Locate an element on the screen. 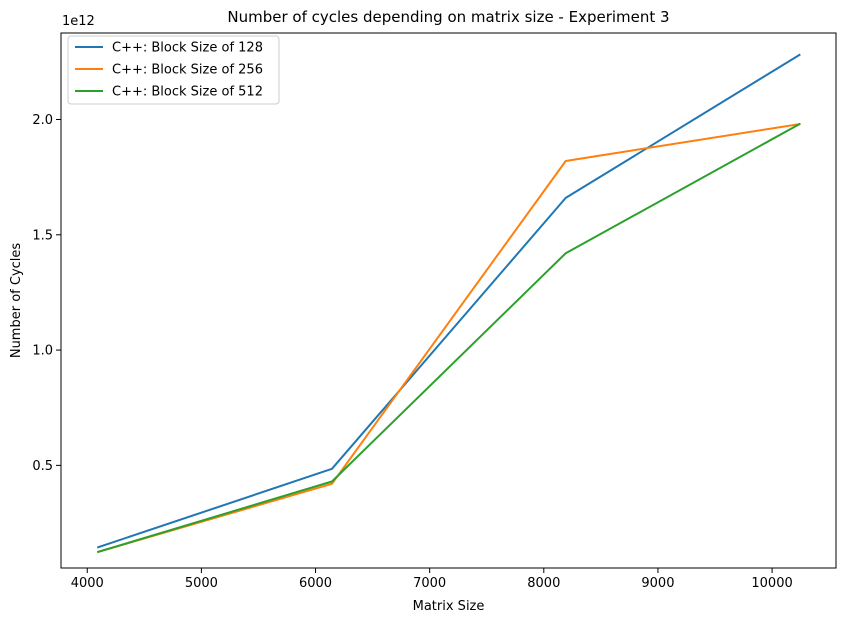 This screenshot has width=846, height=622. y-tick-label: 1.0 is located at coordinates (42, 351).